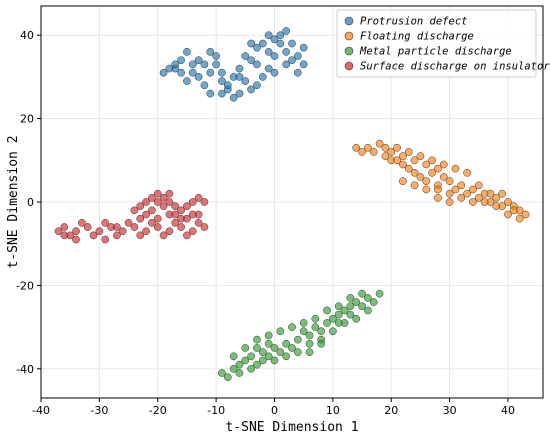 The height and width of the screenshot is (438, 550). I want to click on legend-label-protrusion: Protrusion defect, so click(413, 22).